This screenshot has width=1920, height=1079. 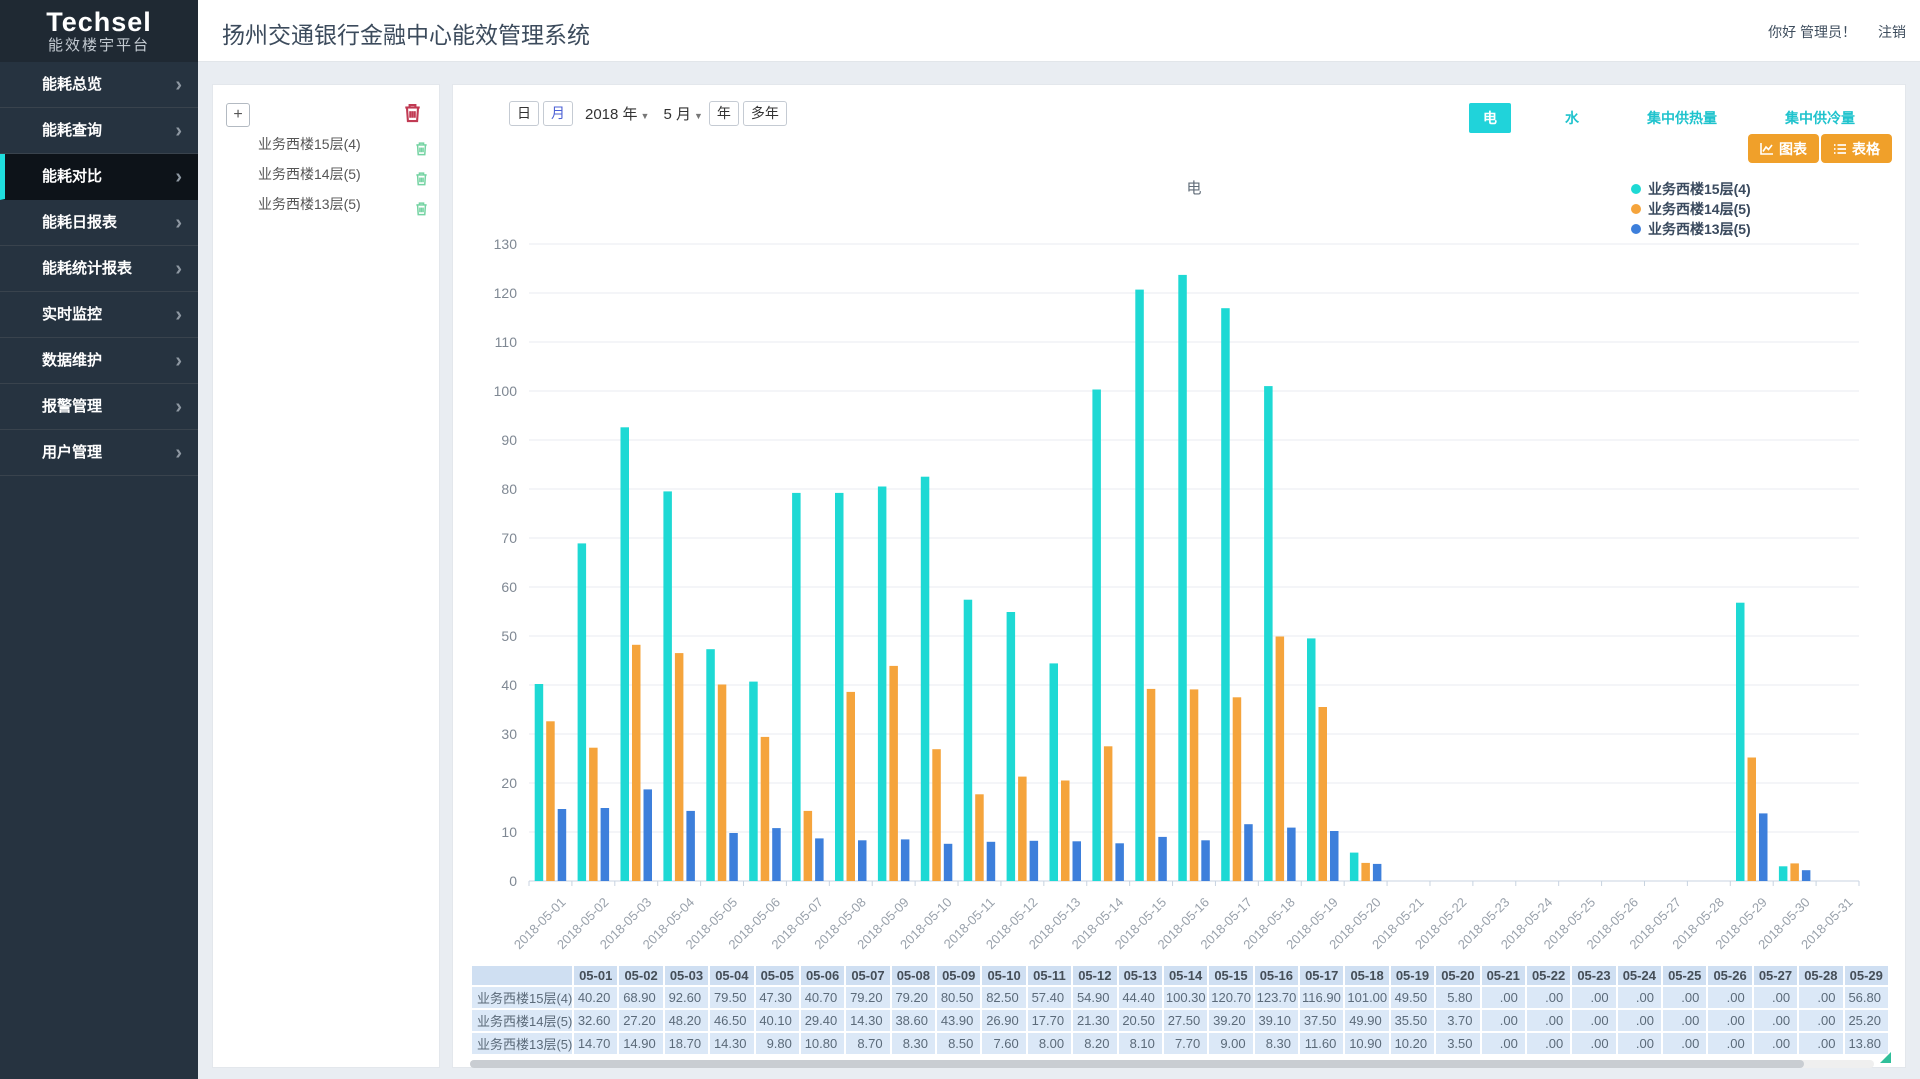 What do you see at coordinates (641, 1020) in the screenshot?
I see `table-value-cell: 27.20` at bounding box center [641, 1020].